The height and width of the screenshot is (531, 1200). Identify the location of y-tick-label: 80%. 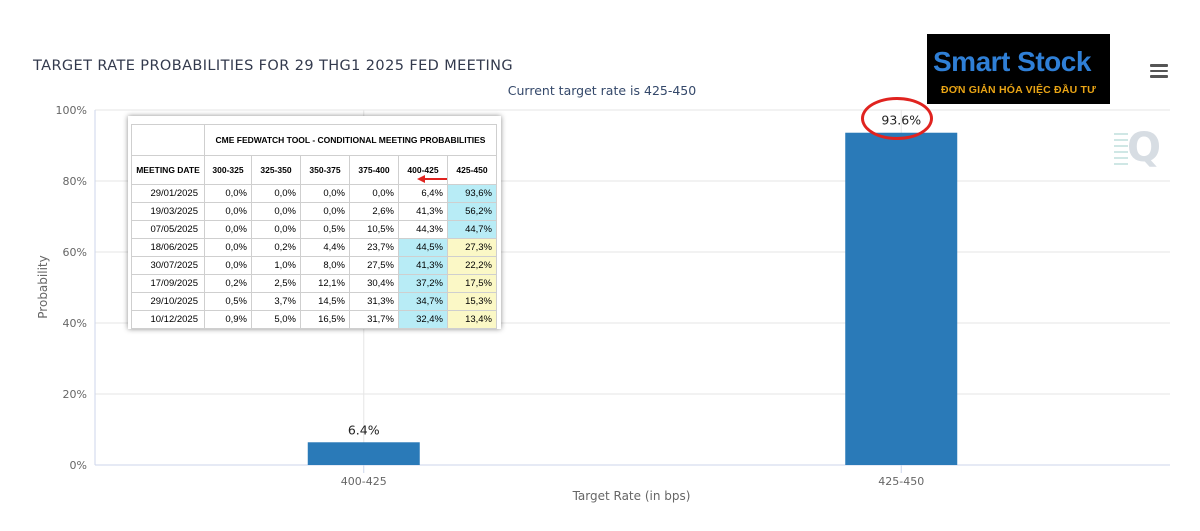
(75, 181).